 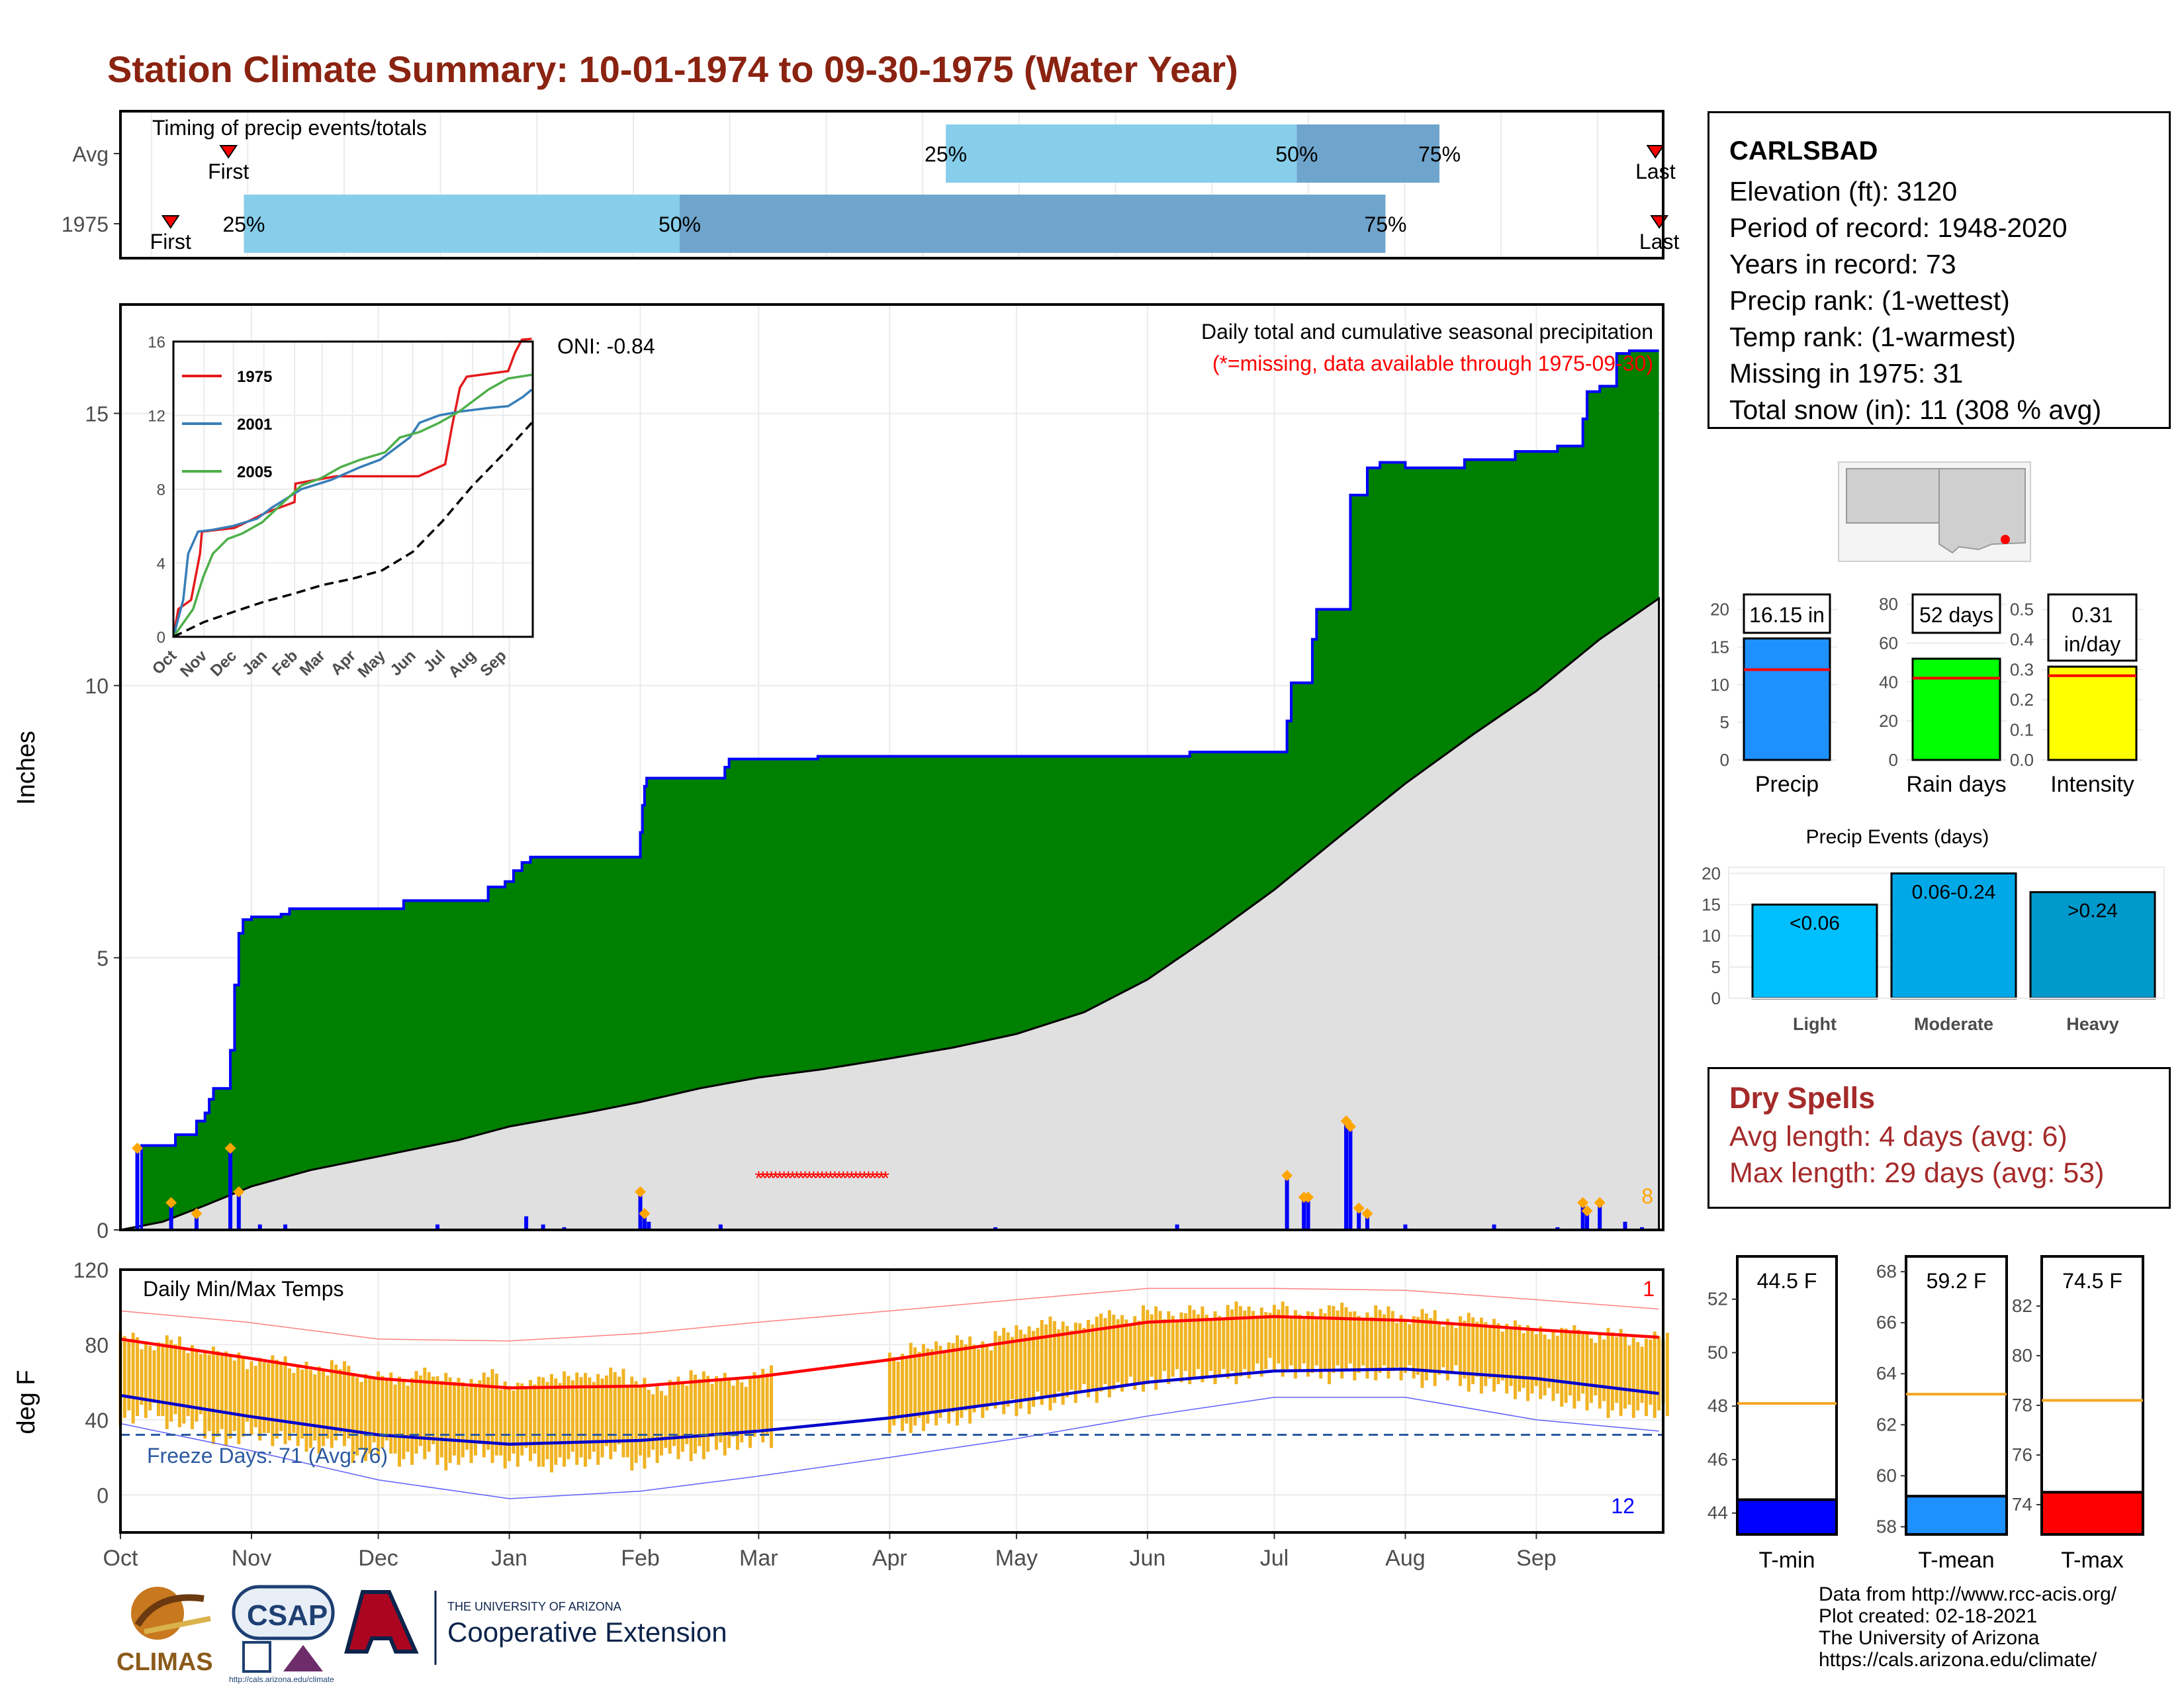 What do you see at coordinates (509, 1558) in the screenshot?
I see `month-tick-label: Jan` at bounding box center [509, 1558].